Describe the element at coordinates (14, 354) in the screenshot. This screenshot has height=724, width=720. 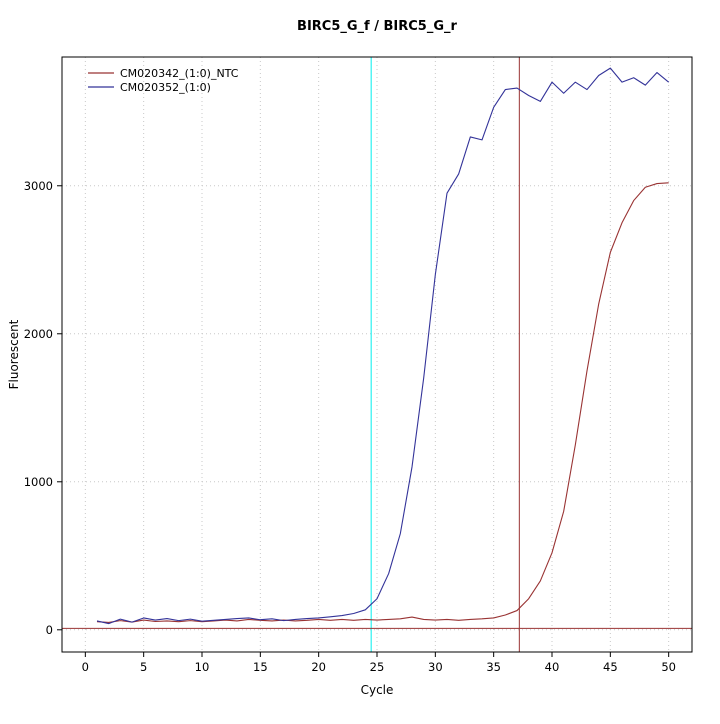
I see `y-axis-label: Fluorescent` at that location.